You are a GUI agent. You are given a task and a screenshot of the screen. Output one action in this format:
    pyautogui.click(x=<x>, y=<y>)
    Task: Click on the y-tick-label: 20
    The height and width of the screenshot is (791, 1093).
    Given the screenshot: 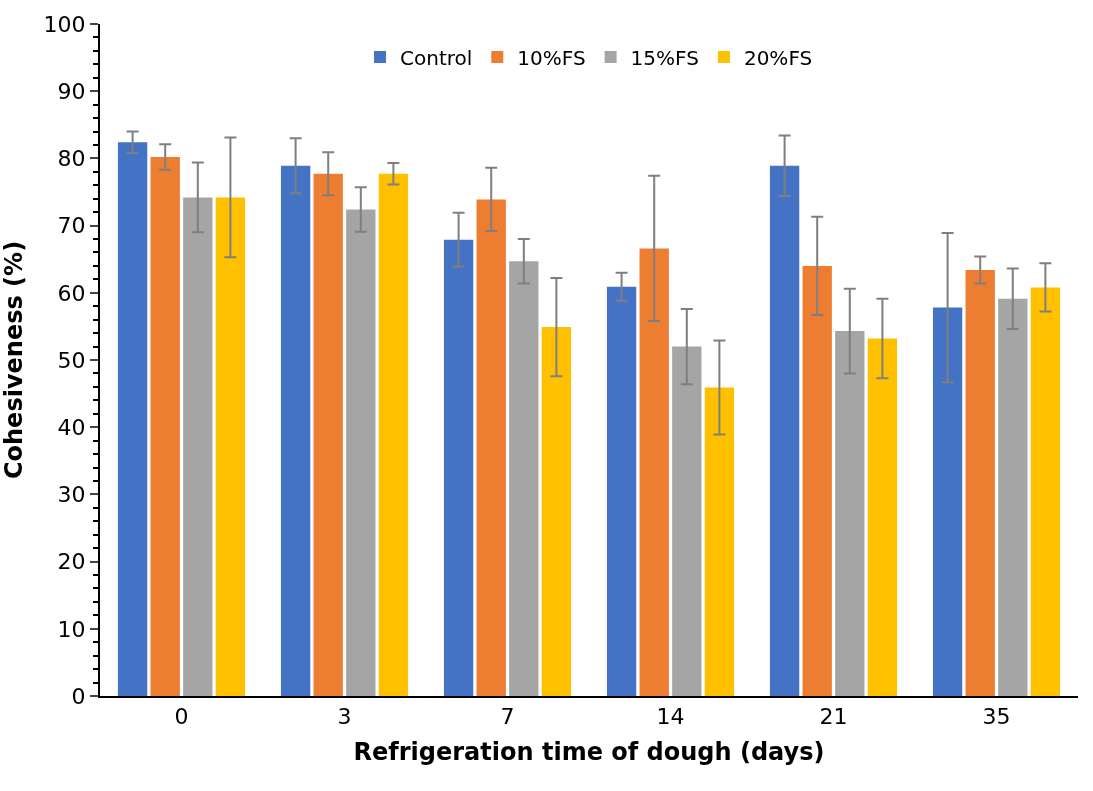 What is the action you would take?
    pyautogui.click(x=71, y=562)
    